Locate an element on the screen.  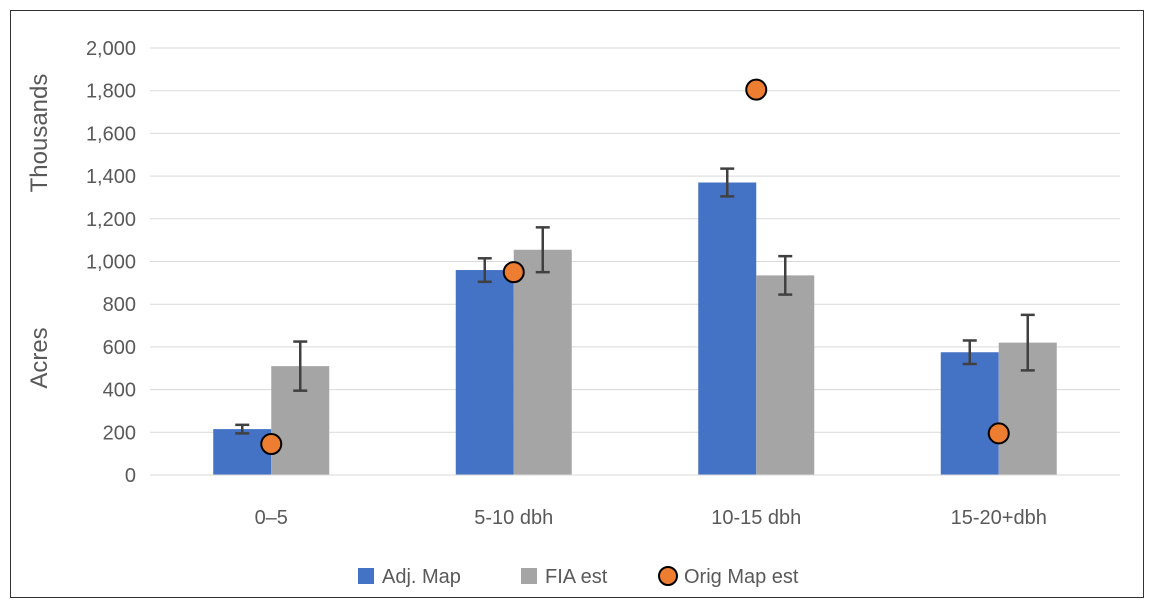
legend: Adj. Map FIA est Orig Map est is located at coordinates (578, 577).